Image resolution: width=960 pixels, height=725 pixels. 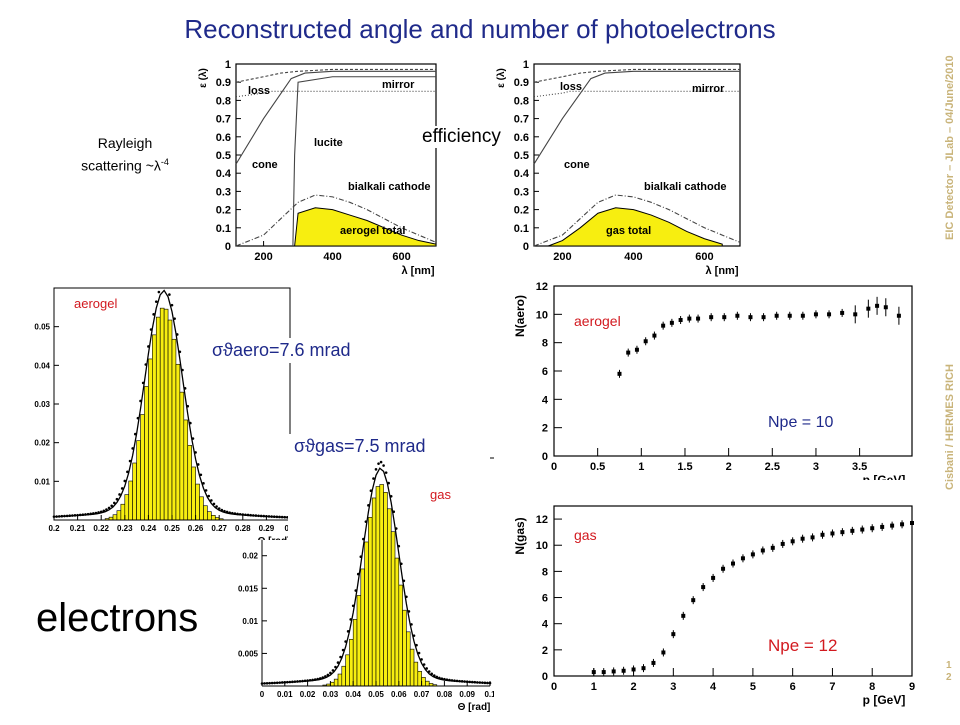 I want to click on x-tick-label: 2.5, so click(x=772, y=467).